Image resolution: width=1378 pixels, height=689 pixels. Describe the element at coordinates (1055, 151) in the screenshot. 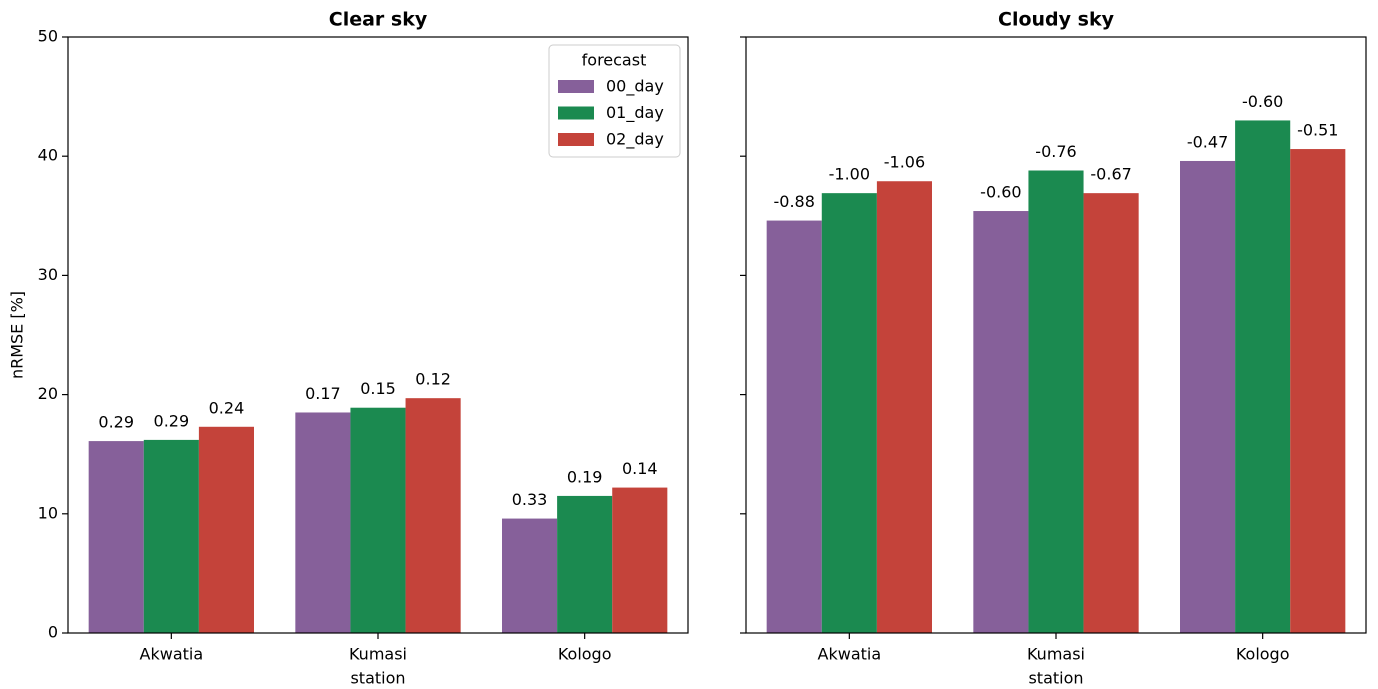

I see `bar-annotation: -0.76` at that location.